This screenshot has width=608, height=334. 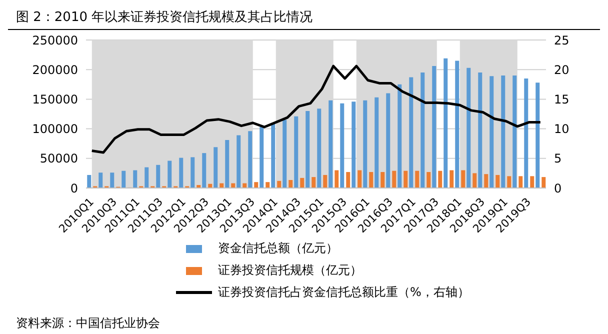 What do you see at coordinates (562, 129) in the screenshot?
I see `y2-tick-label: 10` at bounding box center [562, 129].